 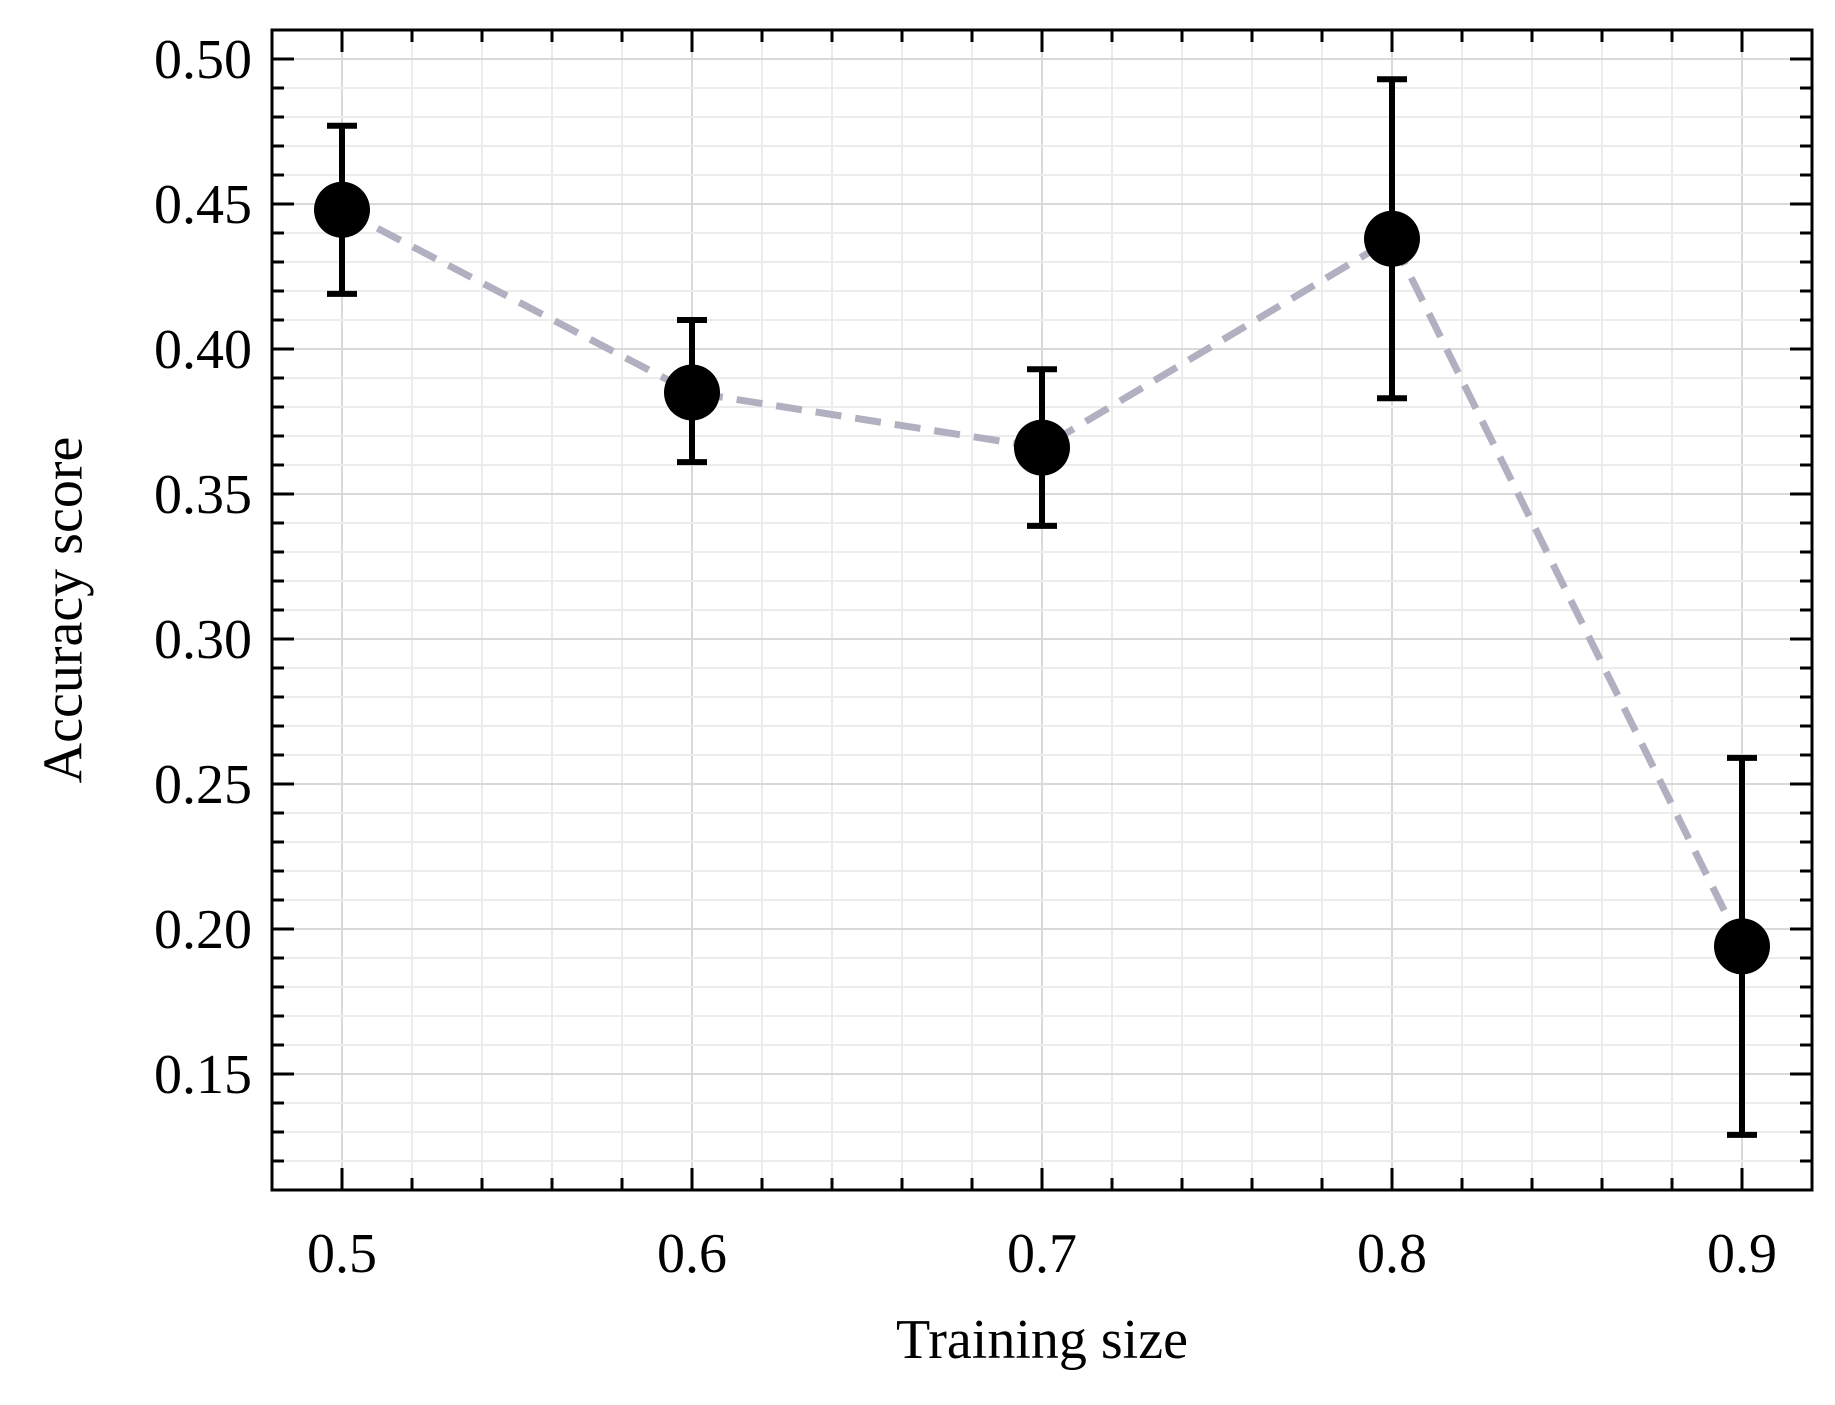 What do you see at coordinates (203, 640) in the screenshot?
I see `y-tick-label: 0.30` at bounding box center [203, 640].